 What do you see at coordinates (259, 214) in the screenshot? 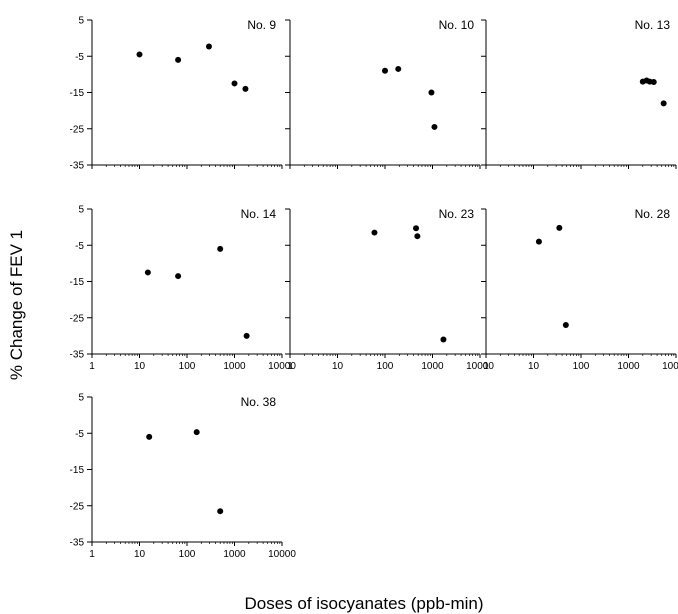
I see `panel-title: No. 14` at bounding box center [259, 214].